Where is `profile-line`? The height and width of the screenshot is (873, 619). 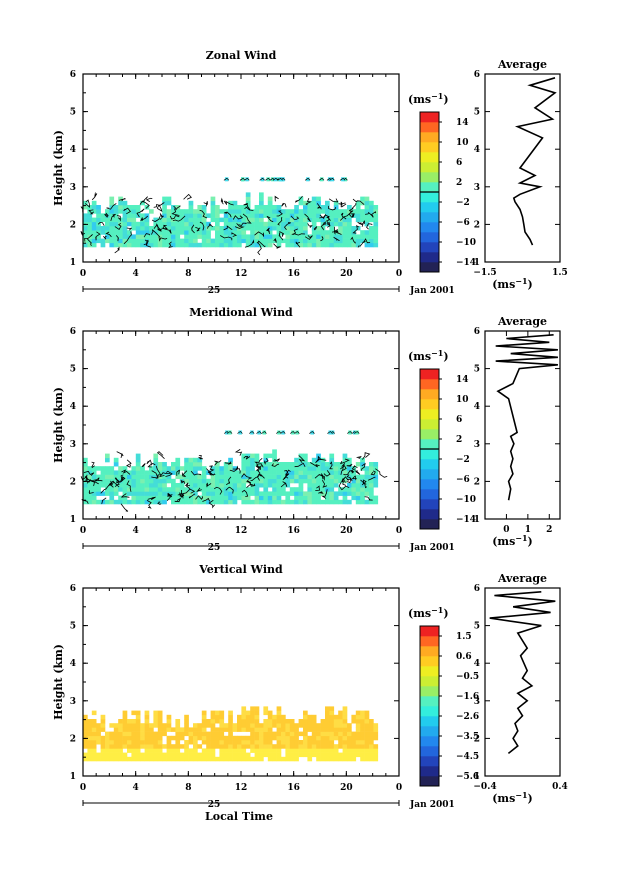
profile-line is located at coordinates (534, 161).